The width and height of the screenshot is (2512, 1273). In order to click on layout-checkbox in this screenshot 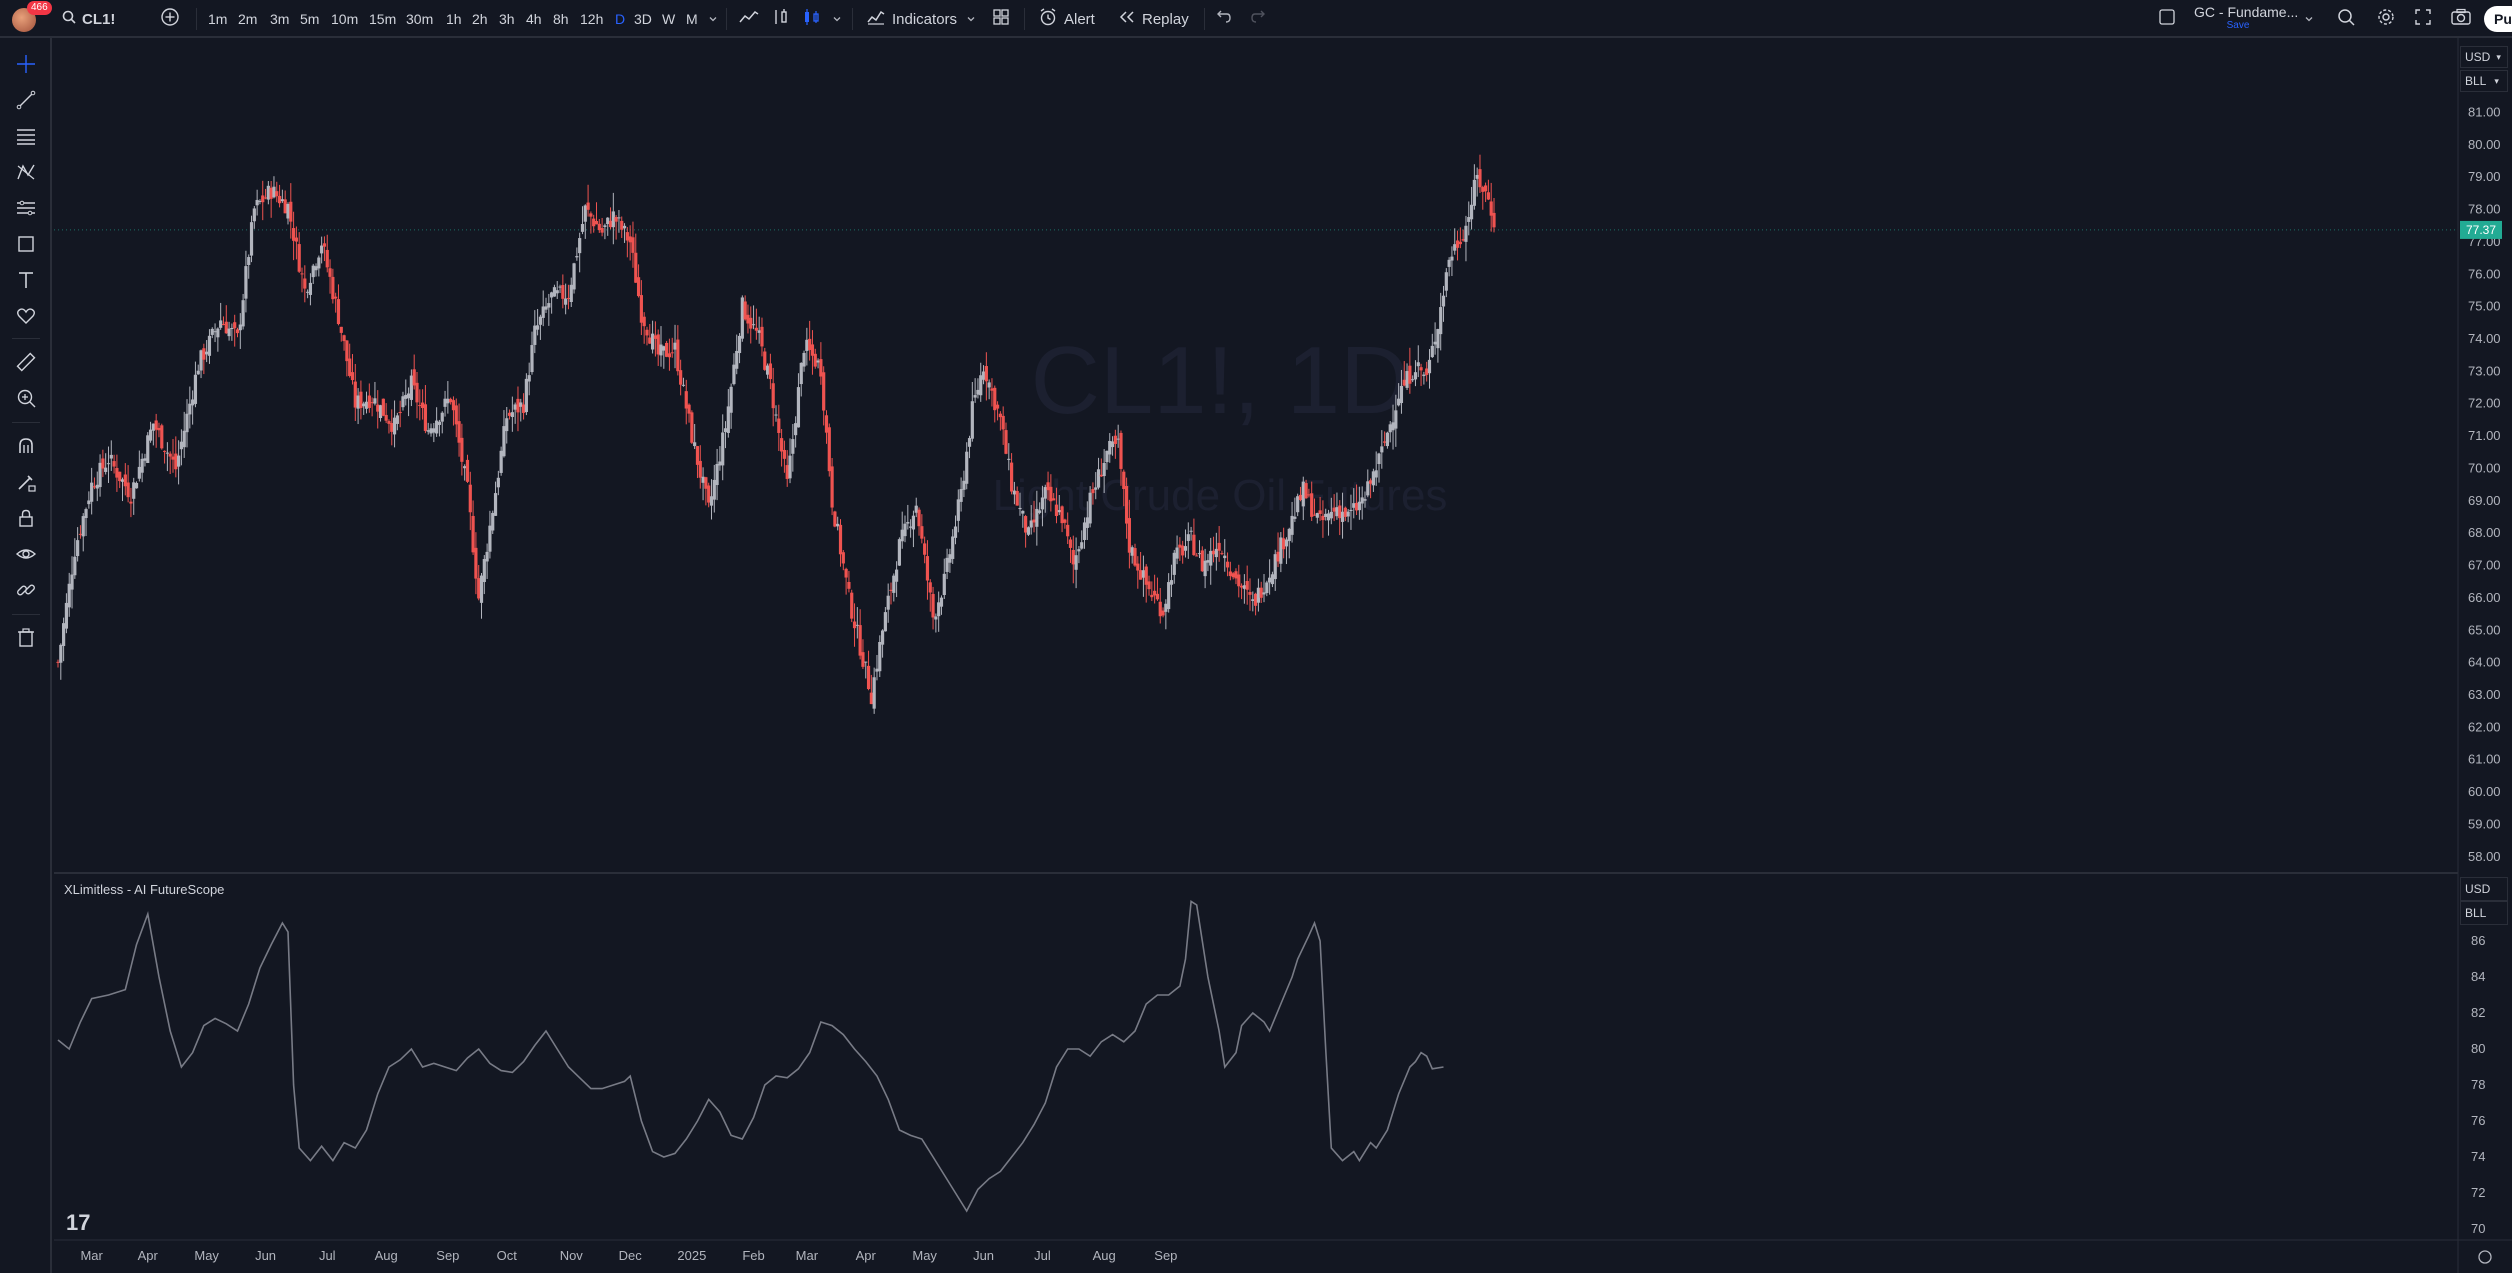, I will do `click(2167, 19)`.